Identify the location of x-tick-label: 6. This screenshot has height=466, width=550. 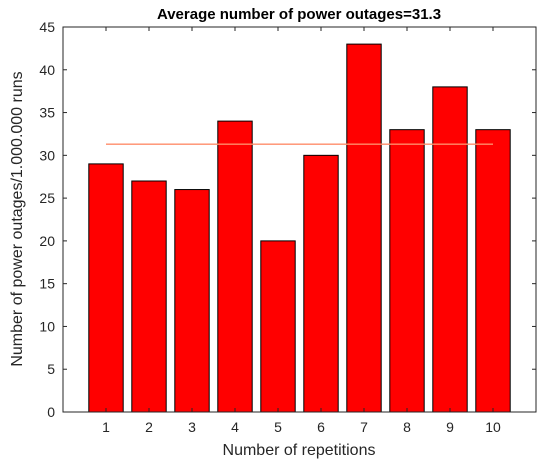
(321, 427).